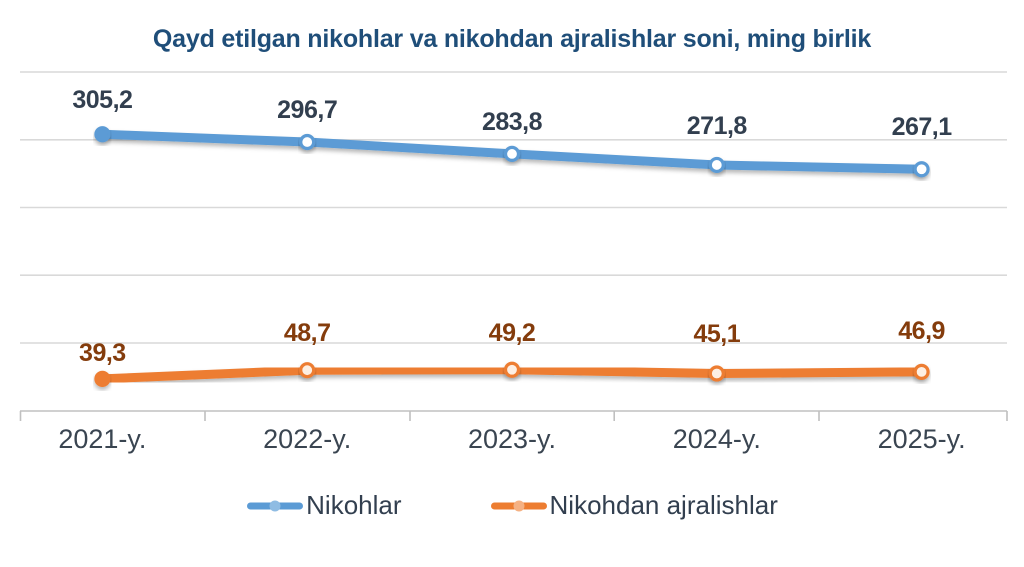 The width and height of the screenshot is (1024, 567). I want to click on data-label-nikohdan-ajralishlar: 46,9, so click(921, 330).